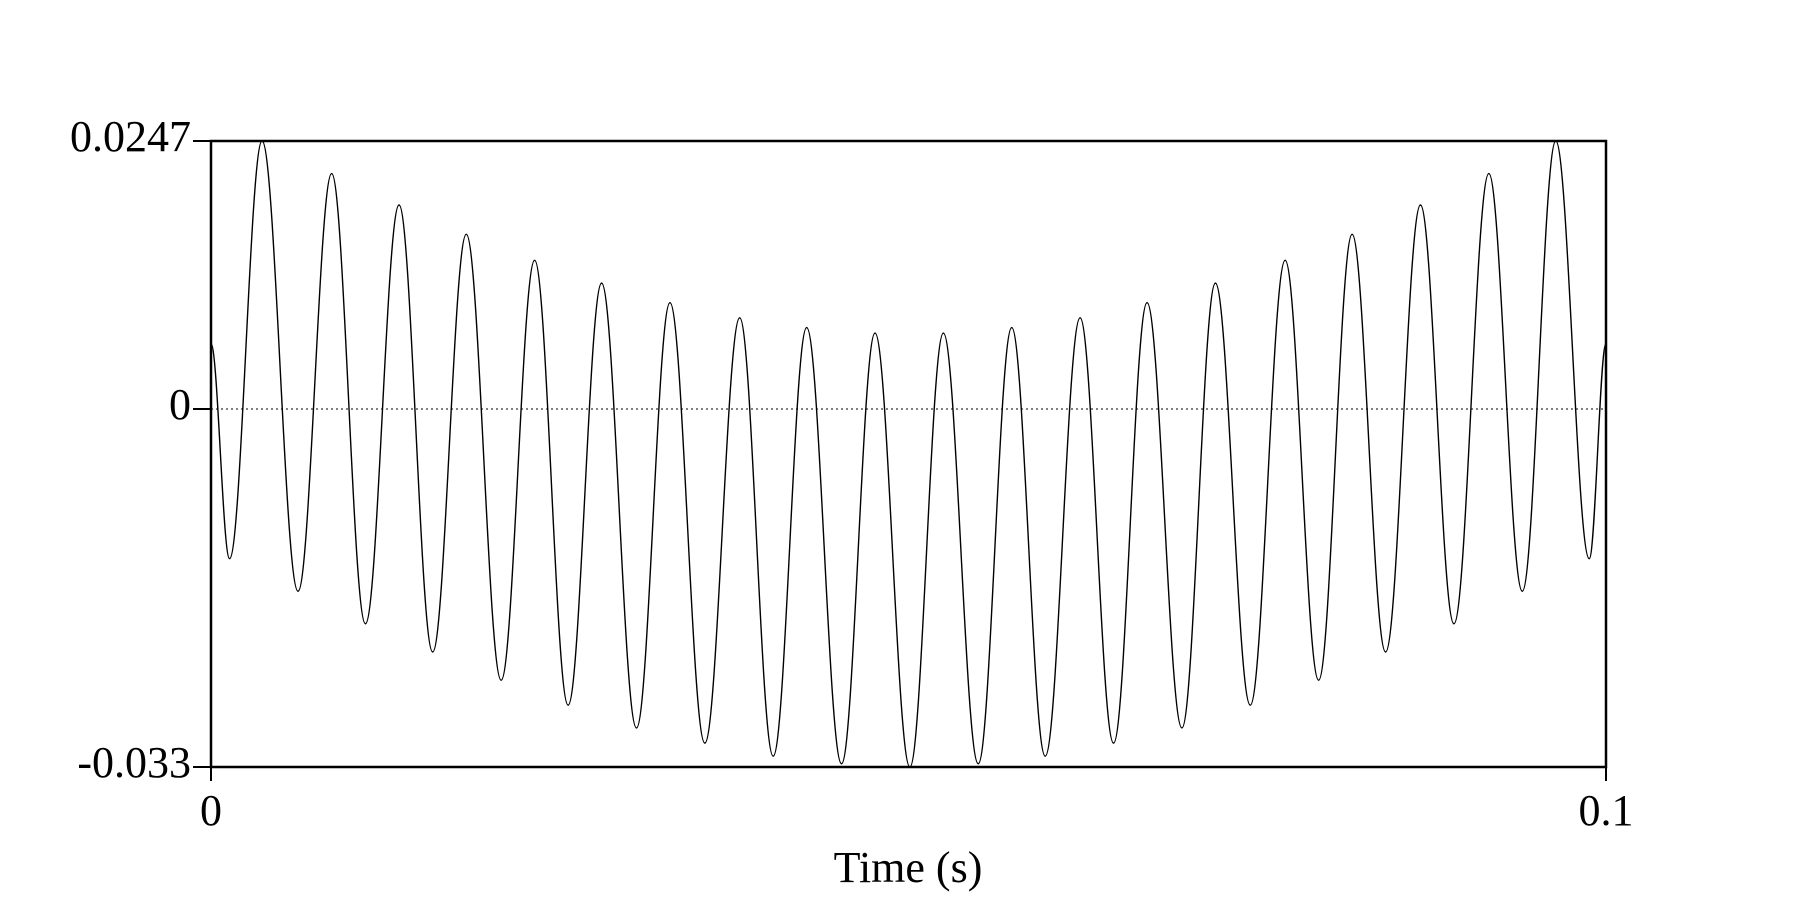 The width and height of the screenshot is (1800, 900). What do you see at coordinates (180, 404) in the screenshot?
I see `y-tick-label: 0` at bounding box center [180, 404].